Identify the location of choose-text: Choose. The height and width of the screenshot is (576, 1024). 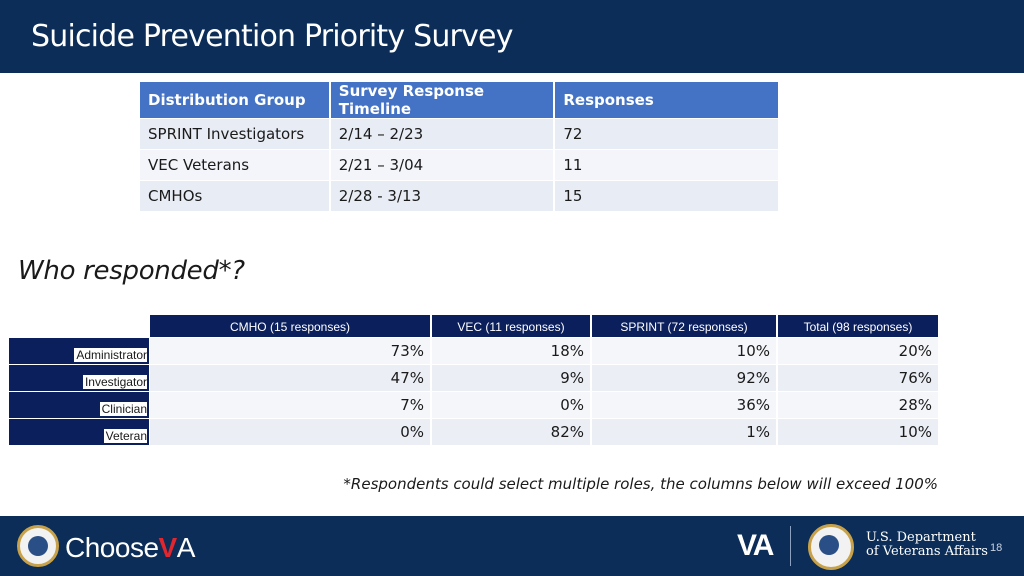
(112, 547).